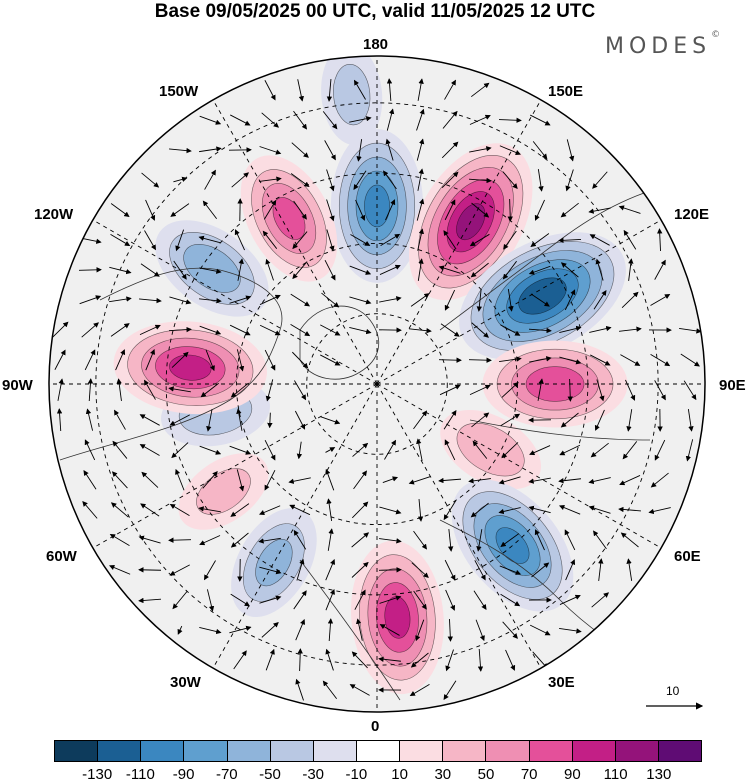 The height and width of the screenshot is (783, 750). What do you see at coordinates (673, 691) in the screenshot?
I see `reference-vector-label: 10` at bounding box center [673, 691].